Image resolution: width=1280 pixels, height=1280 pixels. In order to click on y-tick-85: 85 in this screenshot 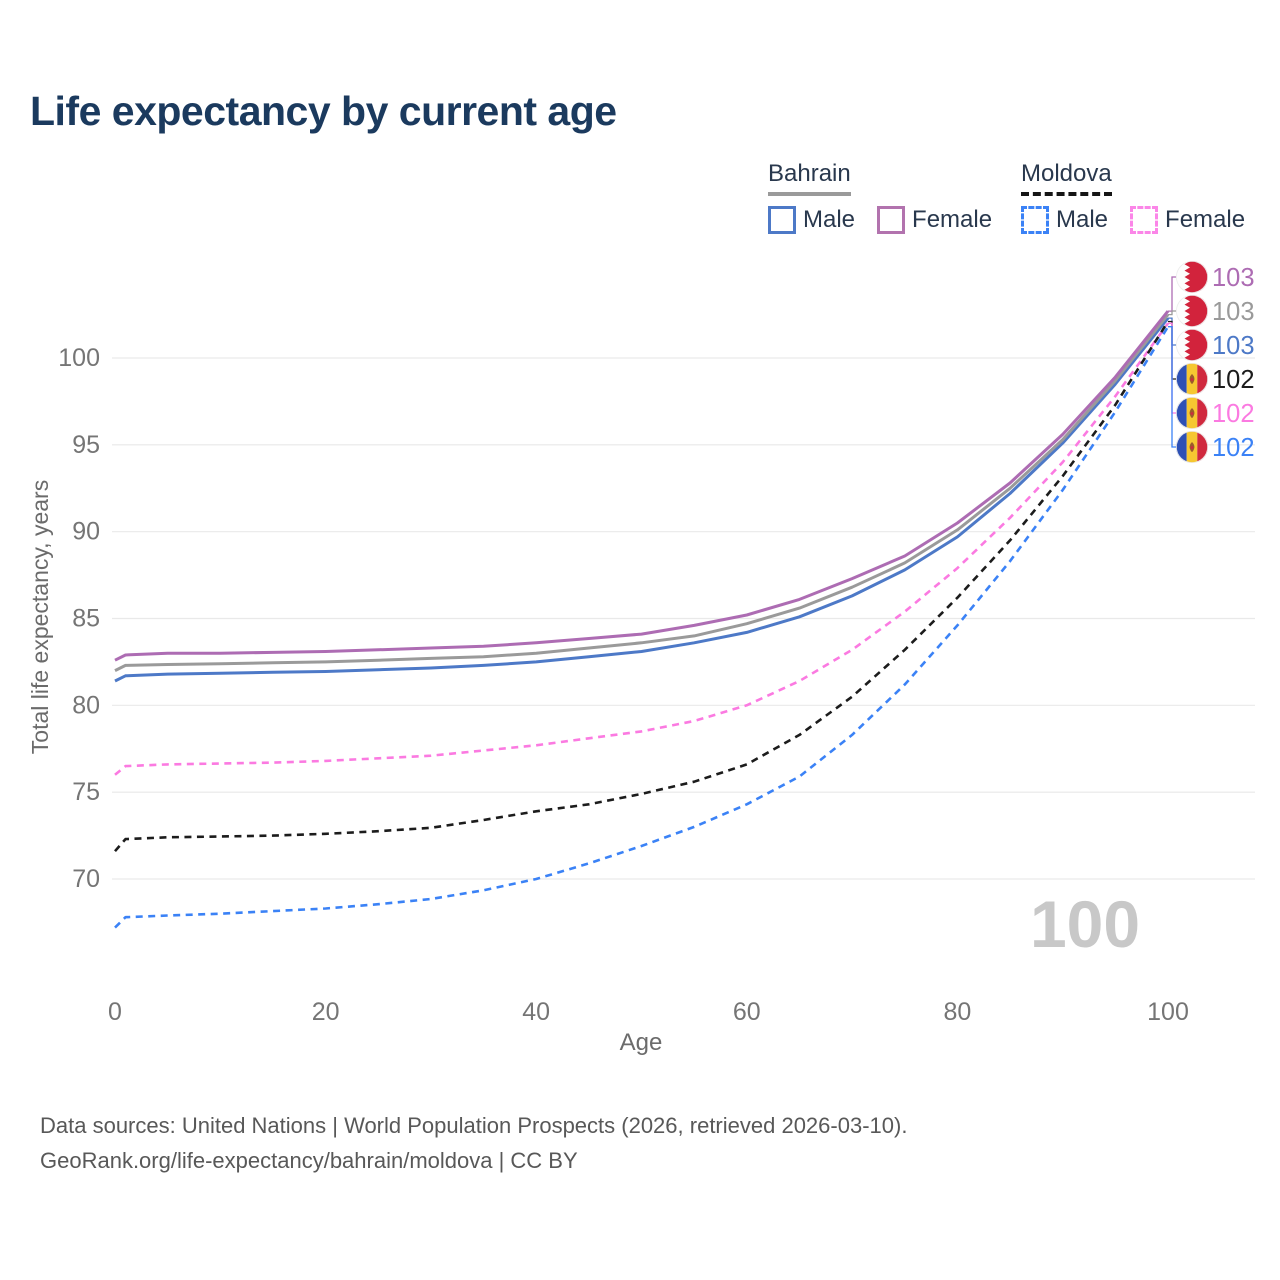, I will do `click(86, 619)`.